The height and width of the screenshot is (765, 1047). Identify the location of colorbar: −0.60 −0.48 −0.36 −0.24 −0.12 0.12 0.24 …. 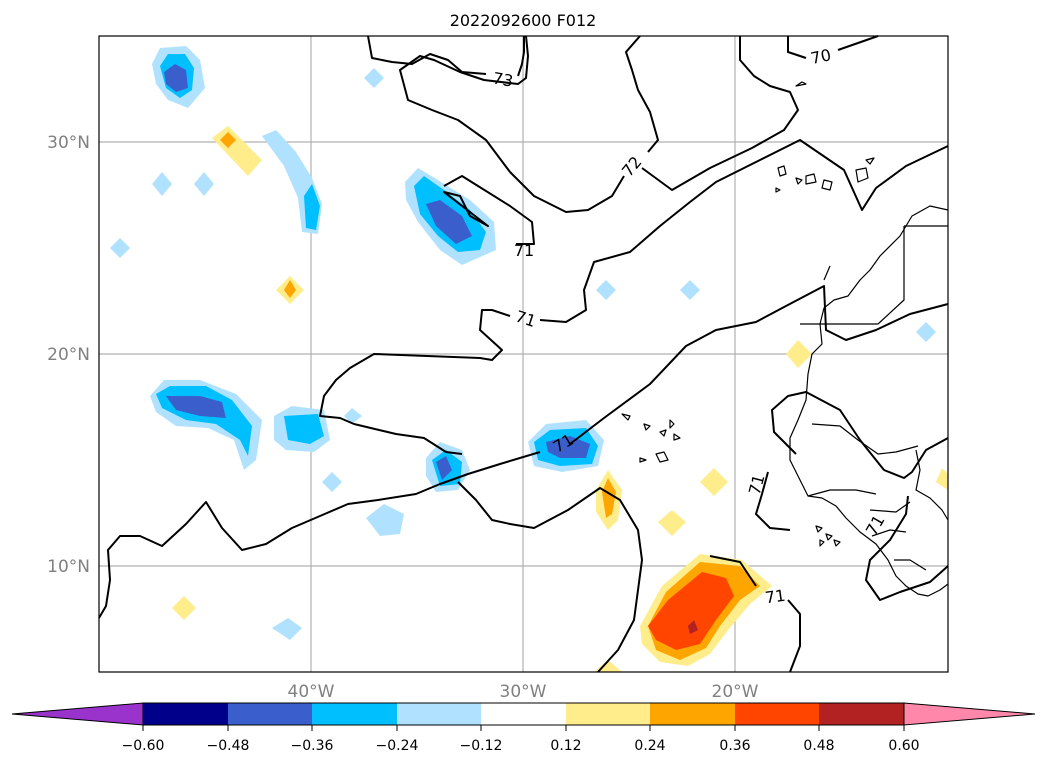
(523, 728).